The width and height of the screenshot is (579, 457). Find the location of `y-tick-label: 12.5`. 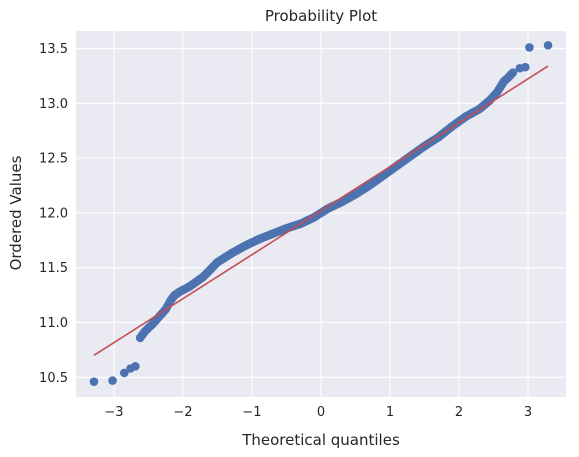

y-tick-label: 12.5 is located at coordinates (53, 159).